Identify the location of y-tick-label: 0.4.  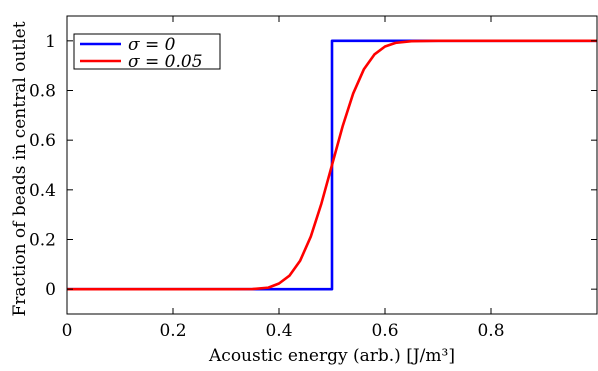
(42, 191).